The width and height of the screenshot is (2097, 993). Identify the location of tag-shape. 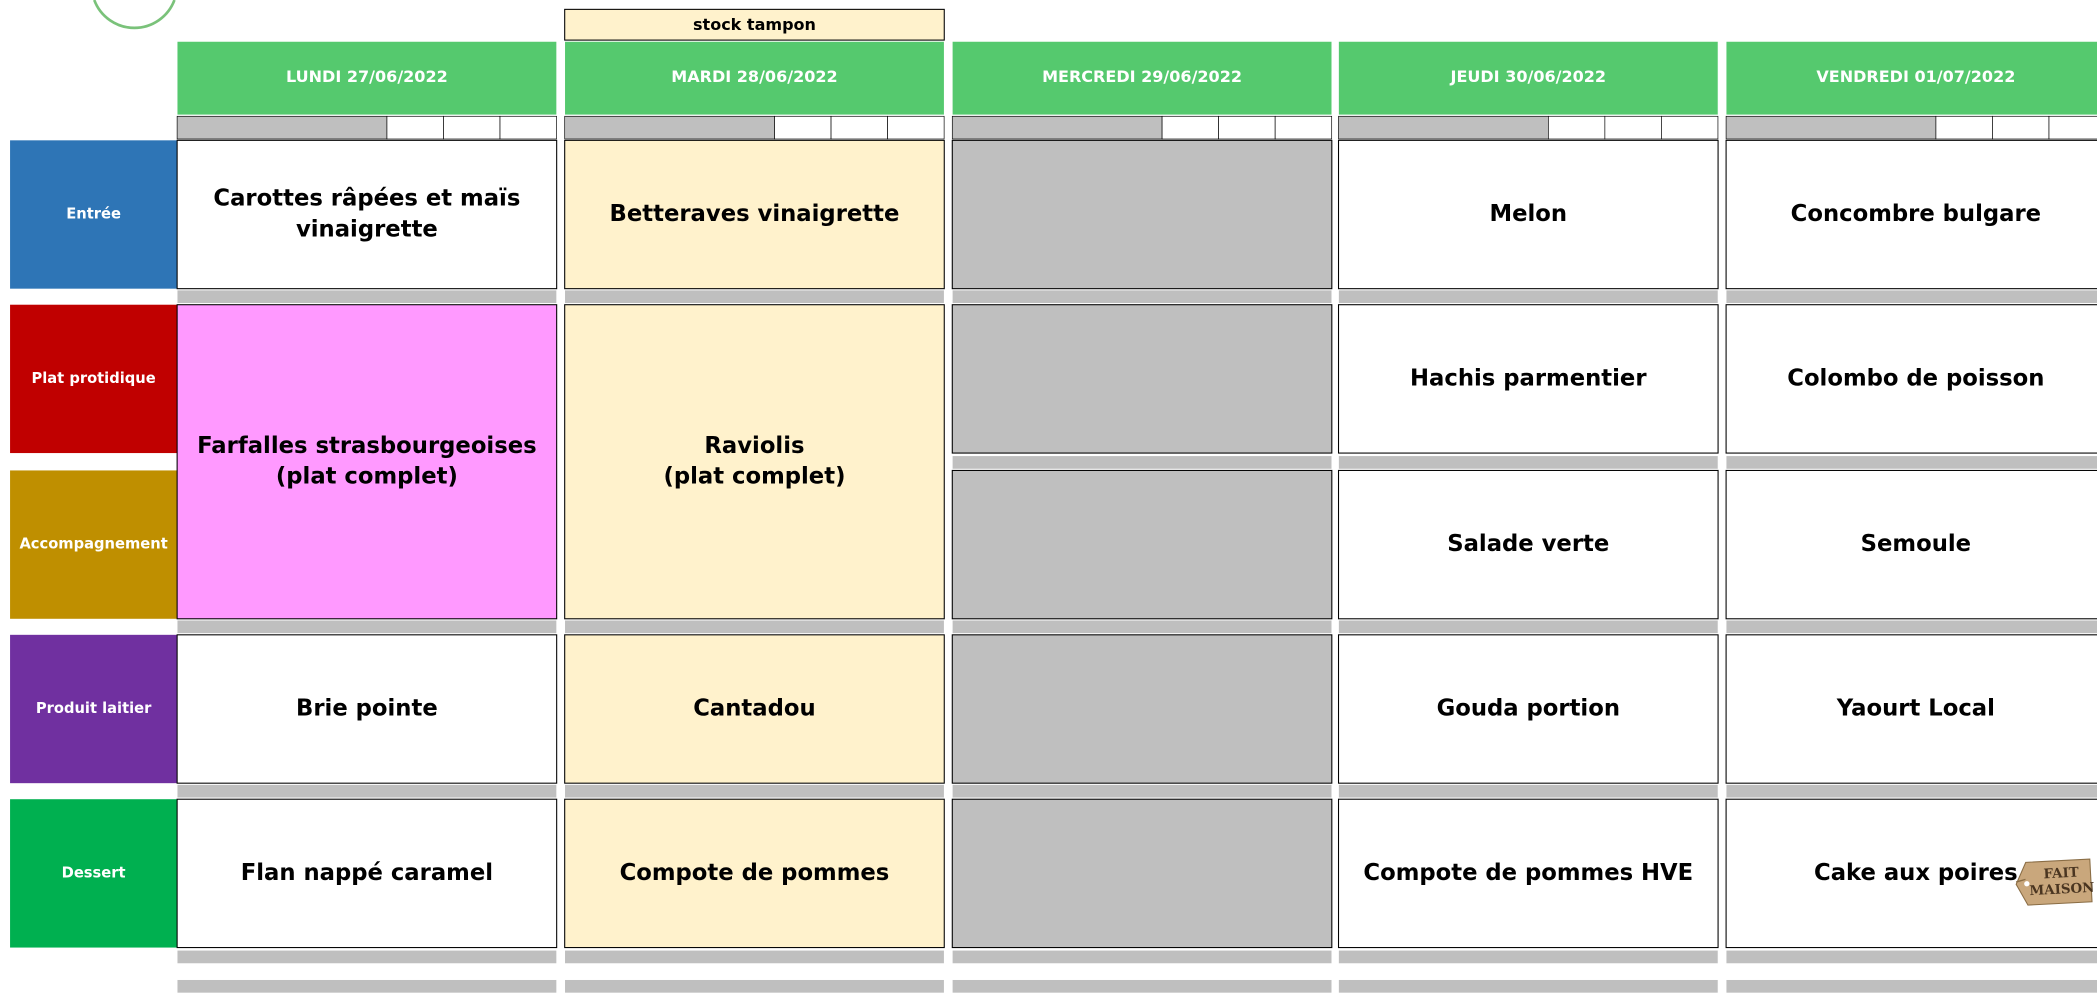
(2054, 882).